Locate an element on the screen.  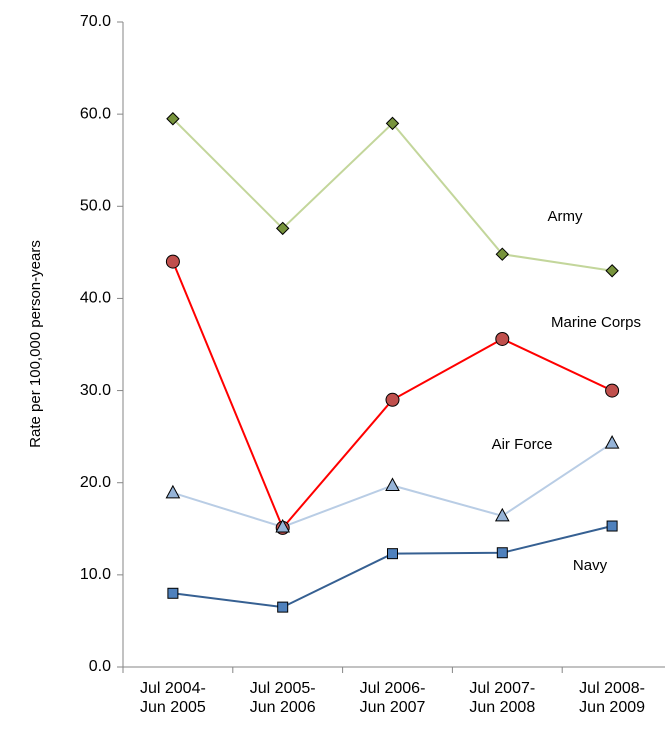
y-tick-label: 30.0 is located at coordinates (95, 390).